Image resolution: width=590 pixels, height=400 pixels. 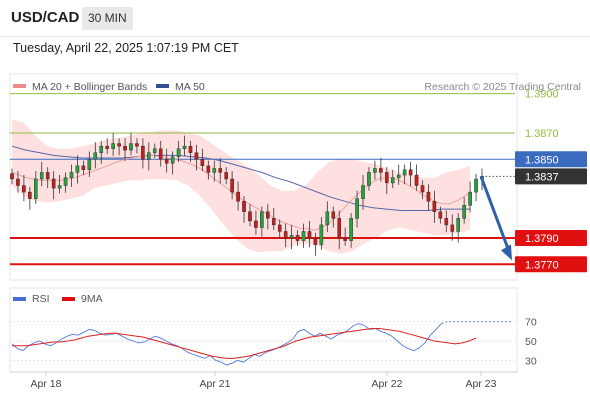 What do you see at coordinates (41, 299) in the screenshot?
I see `rsi-legend-label: RSI` at bounding box center [41, 299].